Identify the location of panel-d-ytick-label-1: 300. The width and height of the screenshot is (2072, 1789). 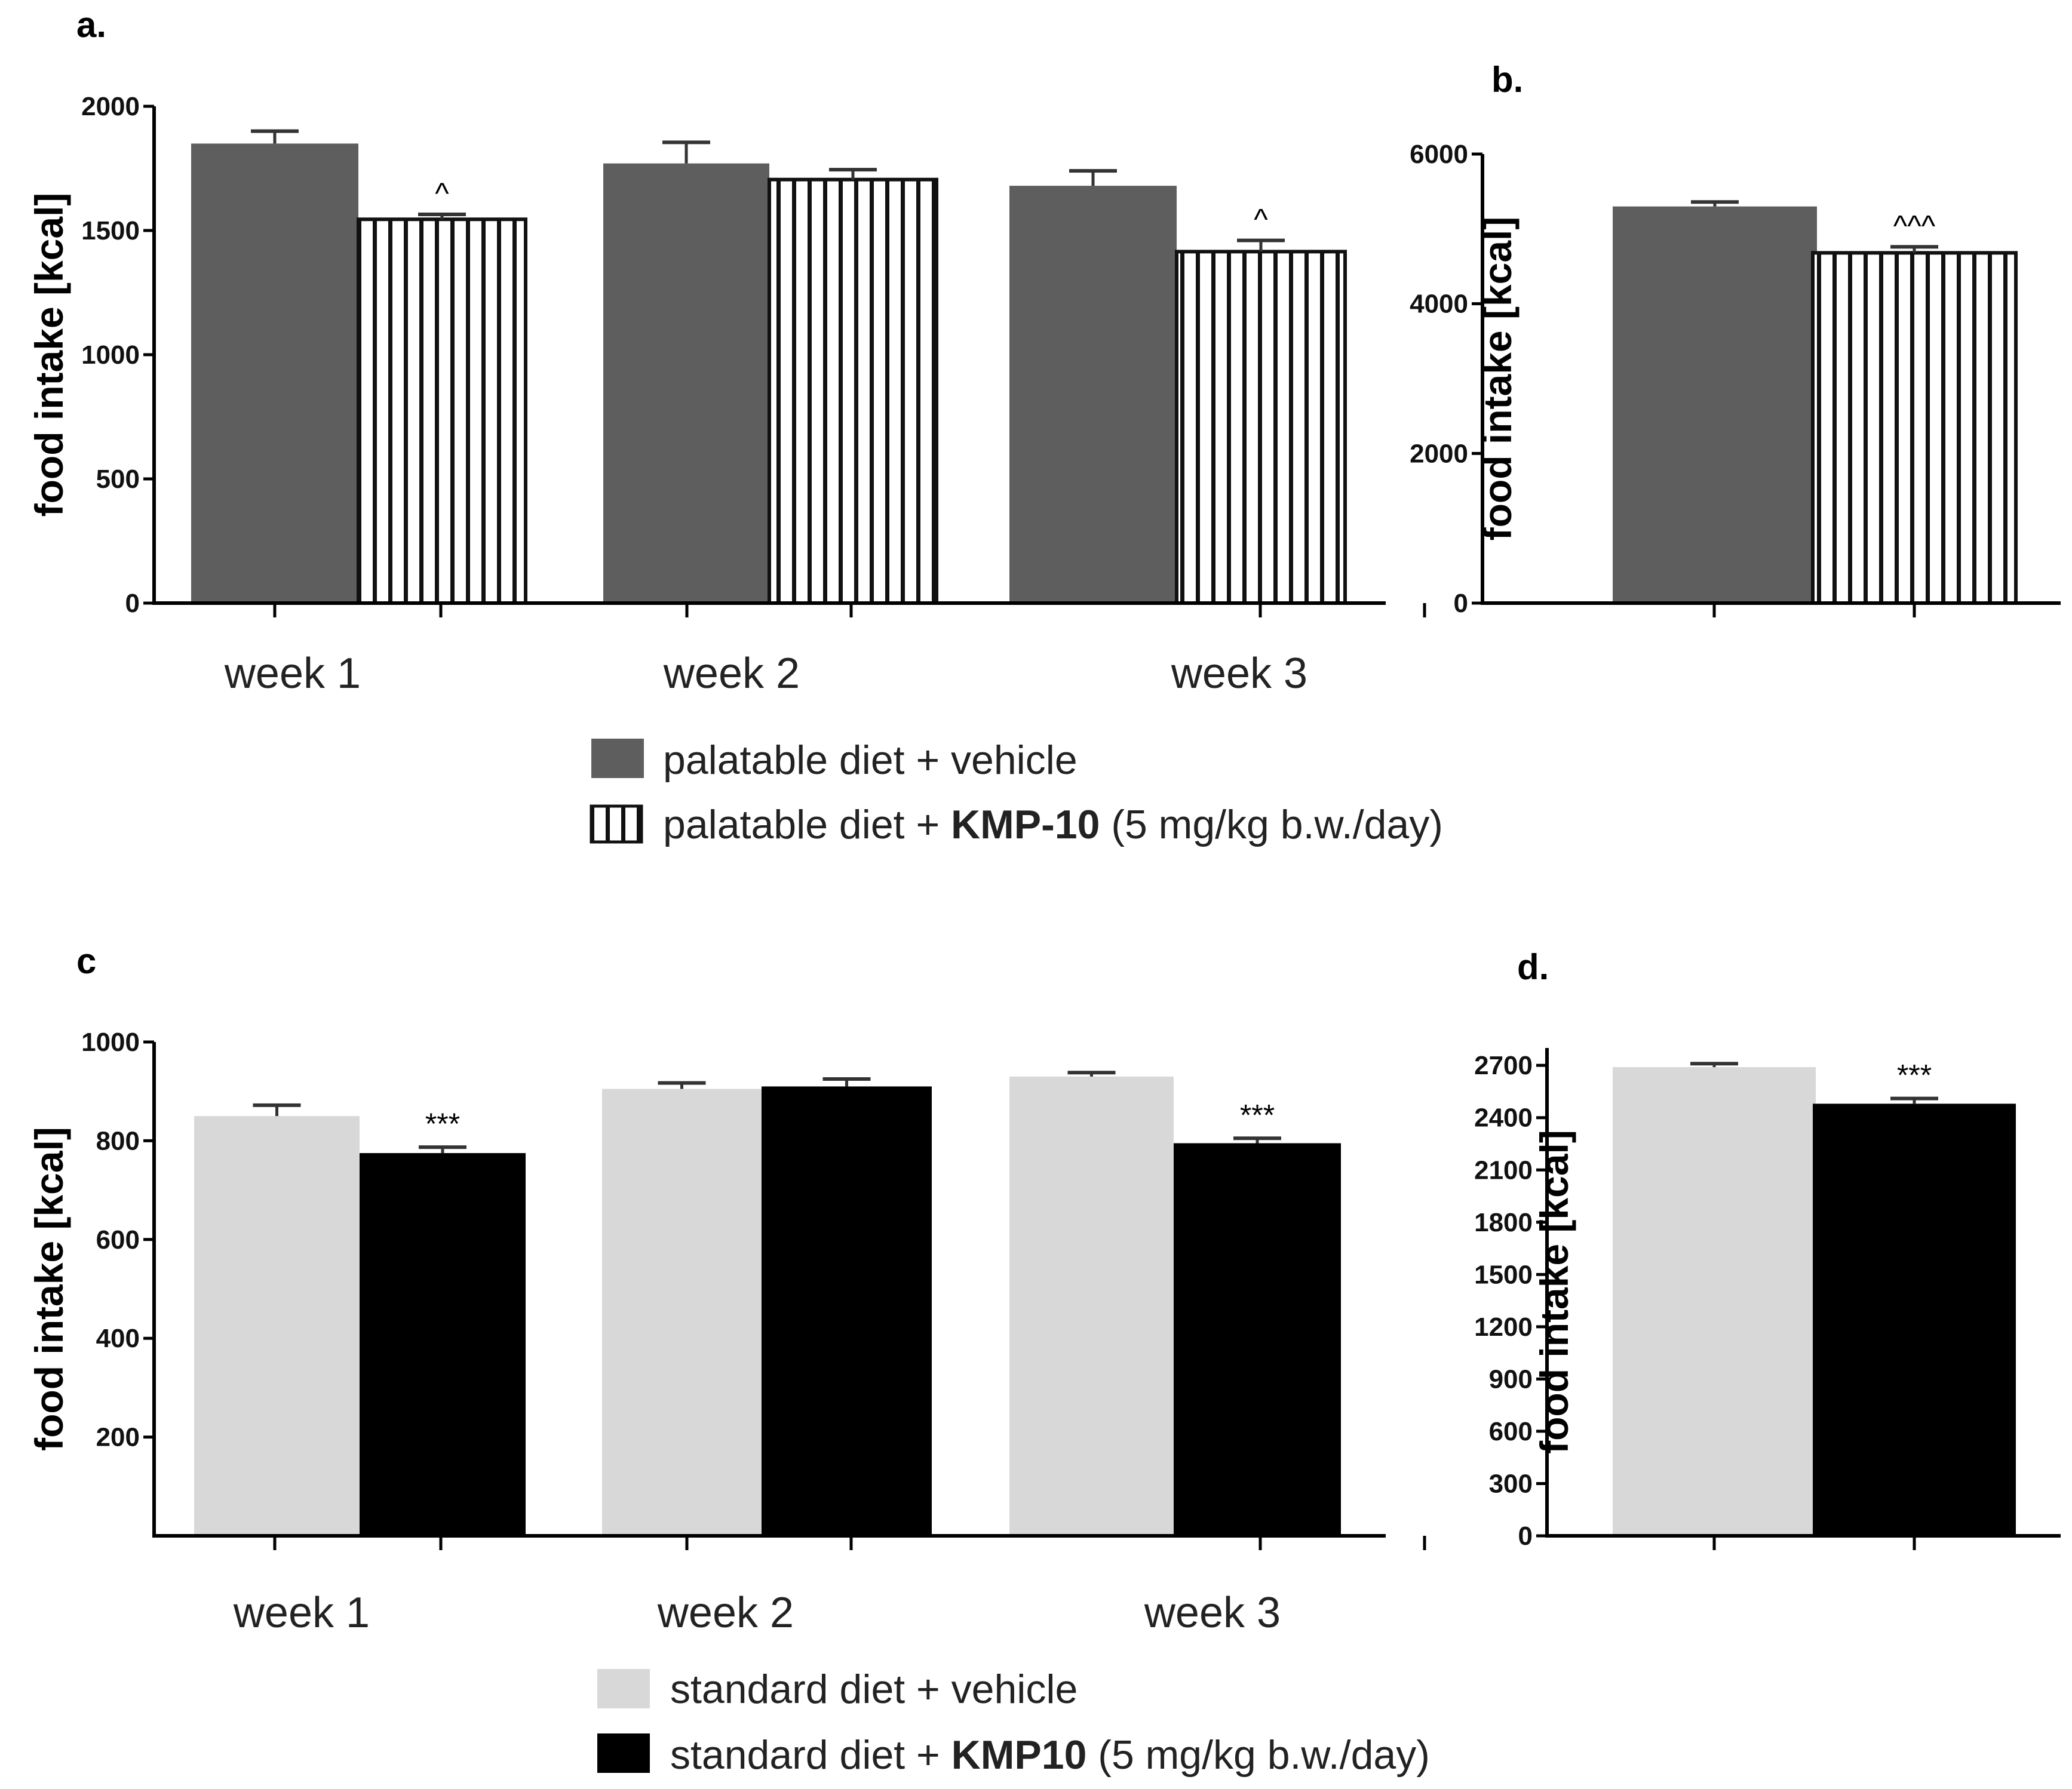
(1511, 1483).